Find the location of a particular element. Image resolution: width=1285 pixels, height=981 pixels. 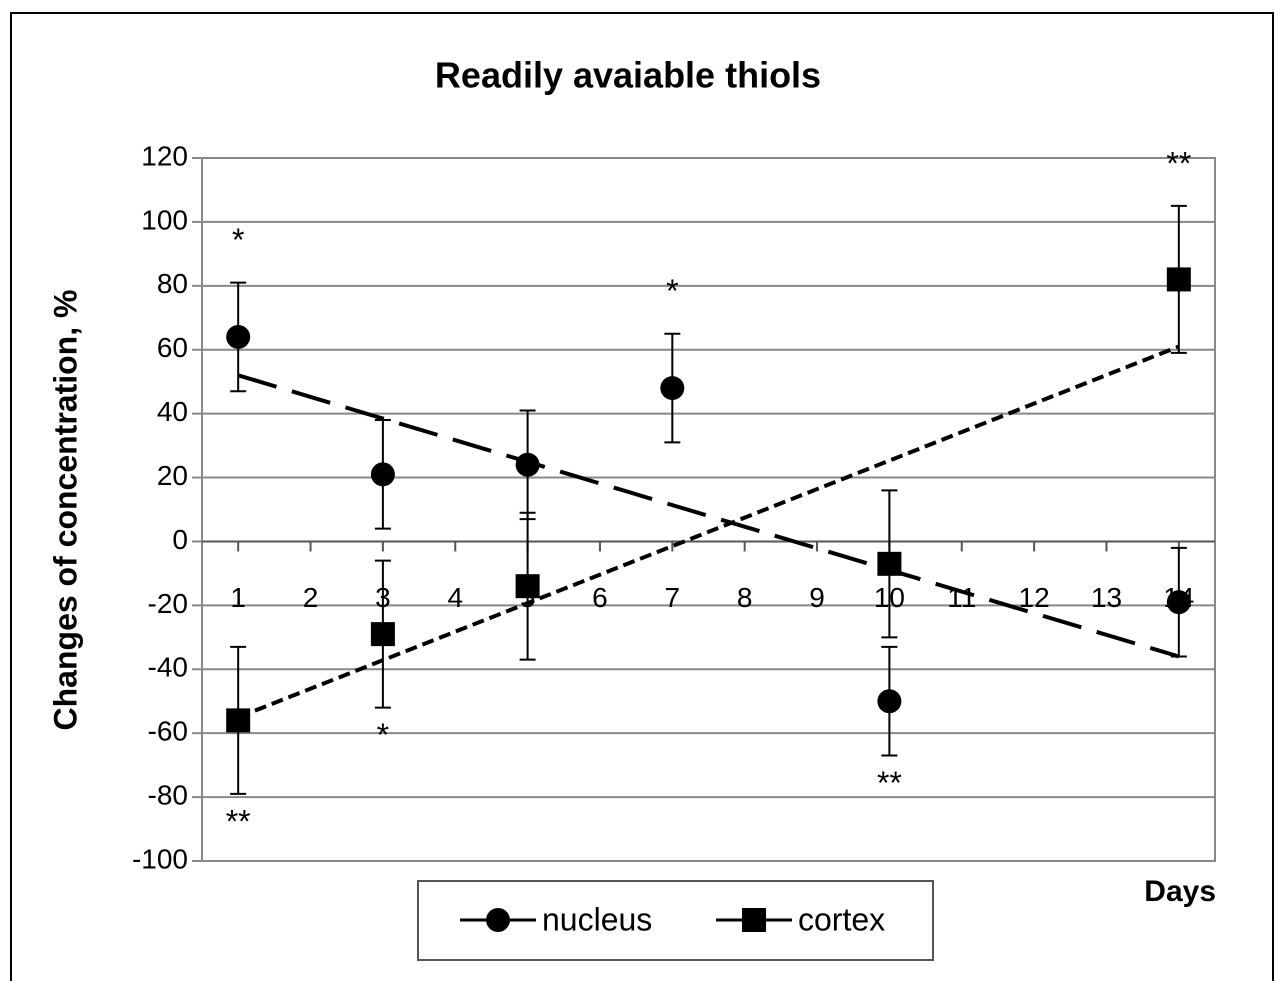

y-tick-label: -20 is located at coordinates (168, 603).